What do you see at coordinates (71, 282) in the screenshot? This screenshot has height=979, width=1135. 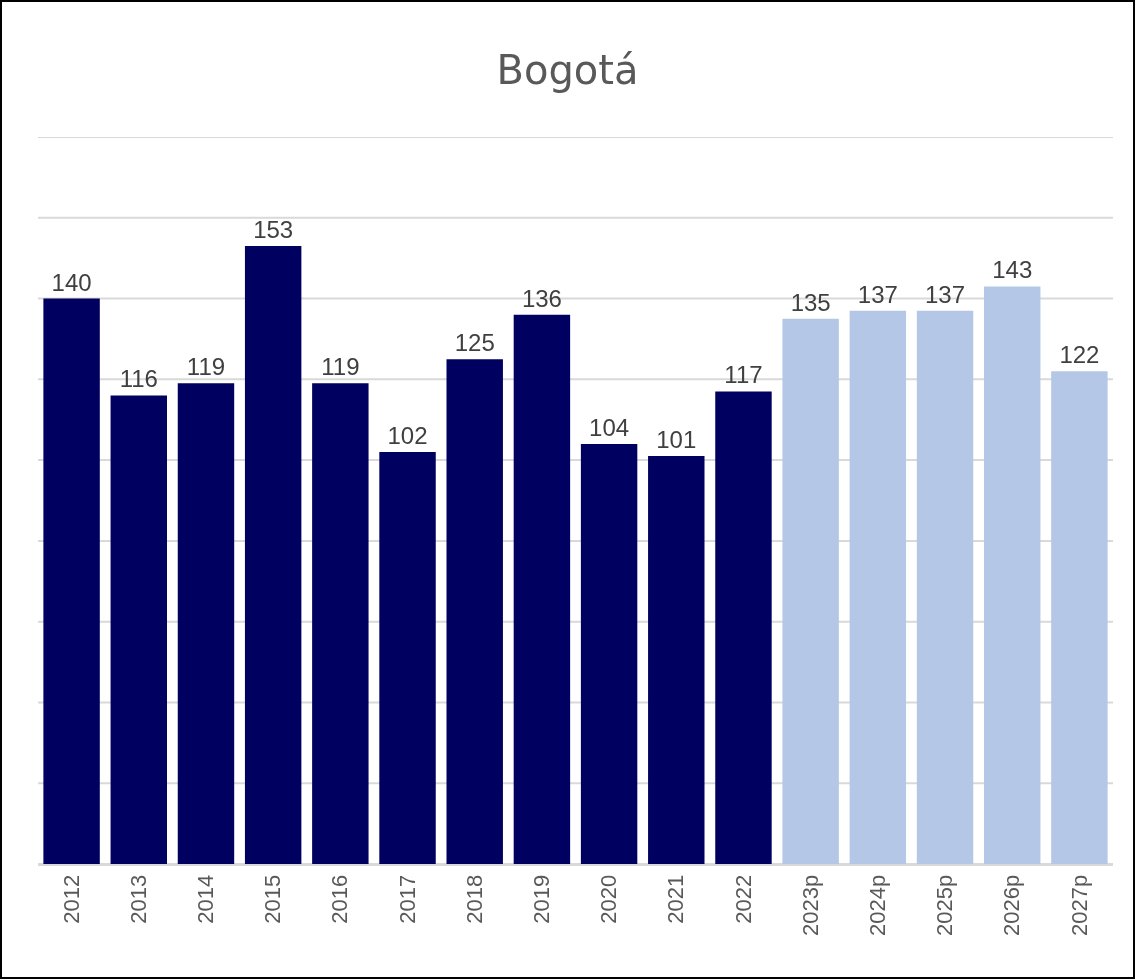 I see `data-label: 140` at bounding box center [71, 282].